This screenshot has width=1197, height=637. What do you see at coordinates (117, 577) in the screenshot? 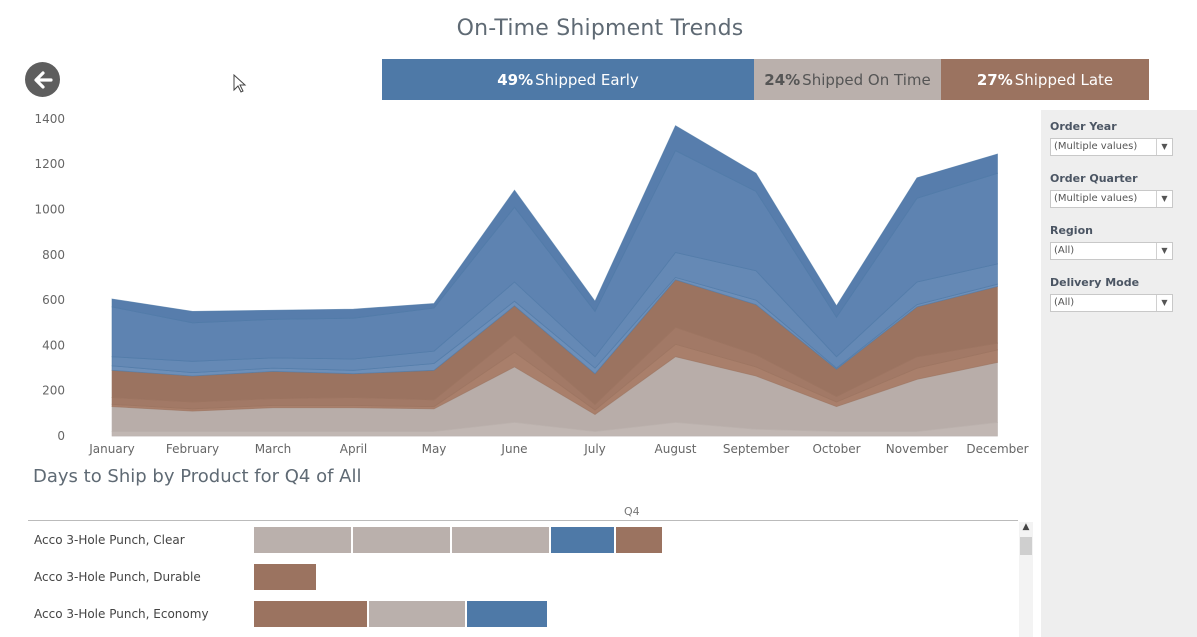
I see `product-label: Acco 3-Hole Punch, Durable` at bounding box center [117, 577].